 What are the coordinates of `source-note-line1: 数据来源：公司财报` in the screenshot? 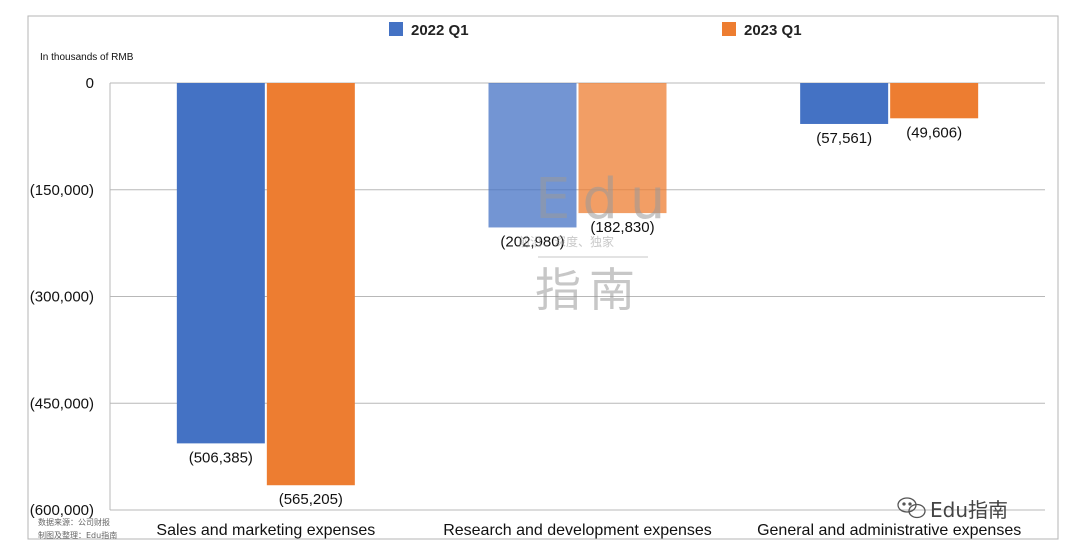 It's located at (74, 522).